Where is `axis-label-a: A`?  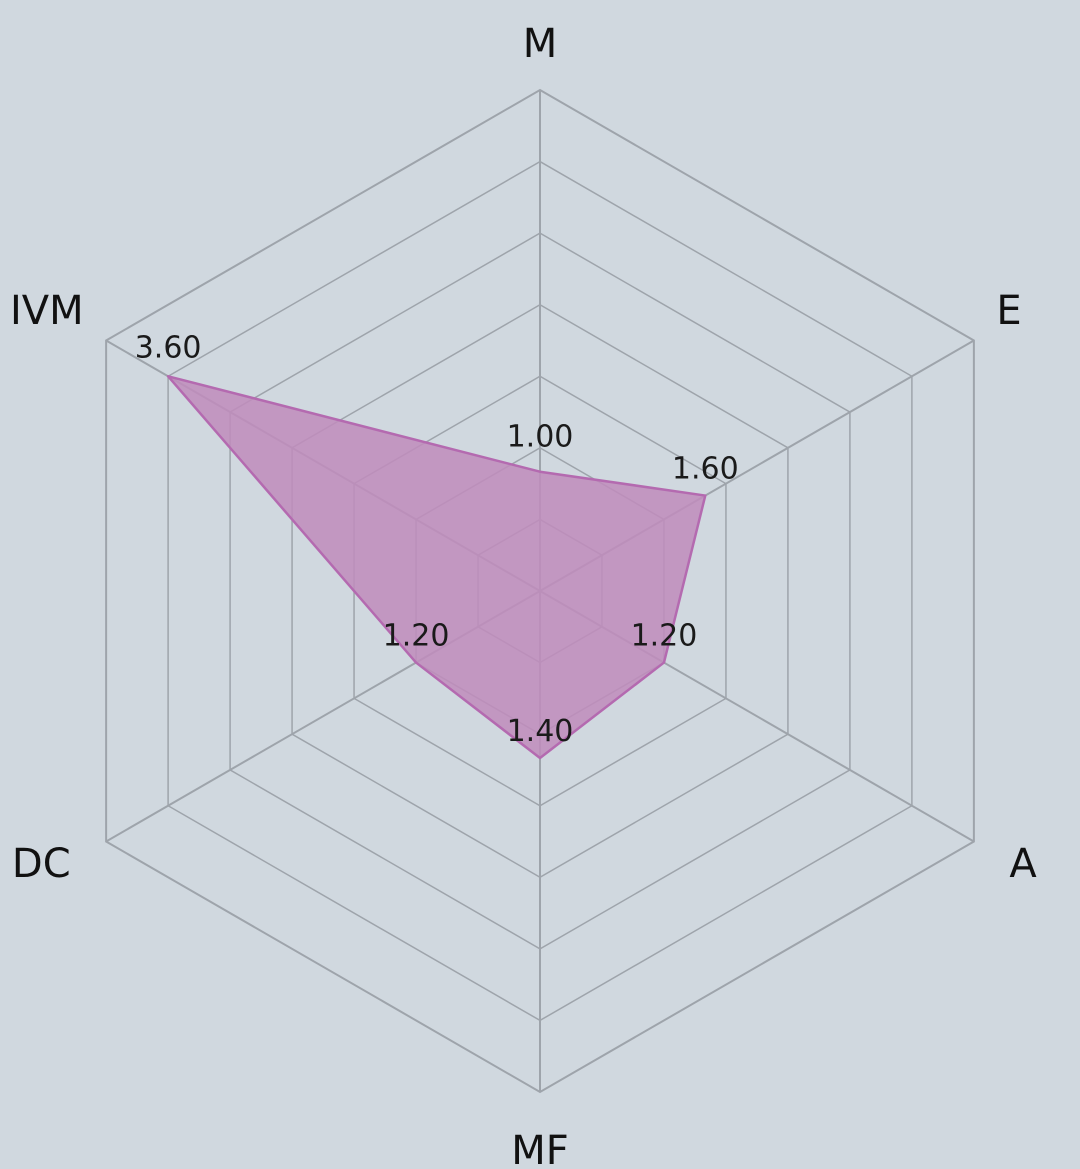 axis-label-a: A is located at coordinates (1023, 864).